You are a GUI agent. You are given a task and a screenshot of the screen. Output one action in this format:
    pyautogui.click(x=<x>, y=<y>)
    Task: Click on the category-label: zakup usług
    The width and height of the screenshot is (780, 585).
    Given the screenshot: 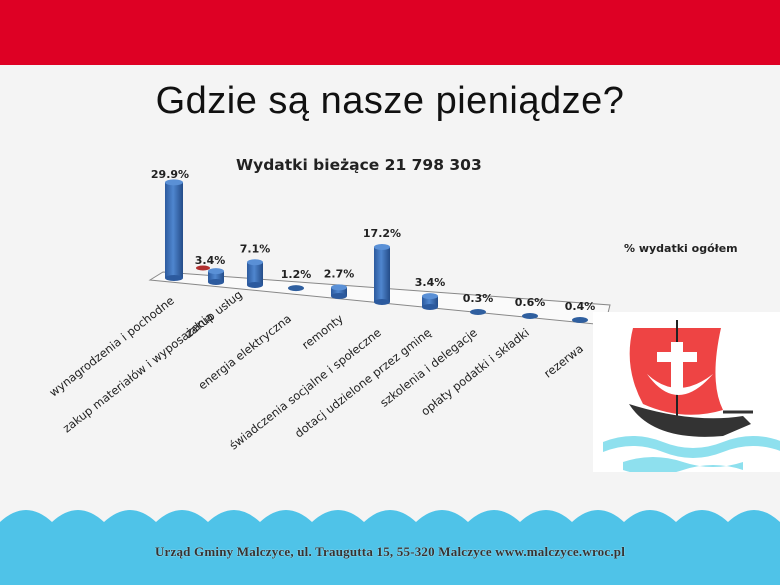 What is the action you would take?
    pyautogui.click(x=213, y=313)
    